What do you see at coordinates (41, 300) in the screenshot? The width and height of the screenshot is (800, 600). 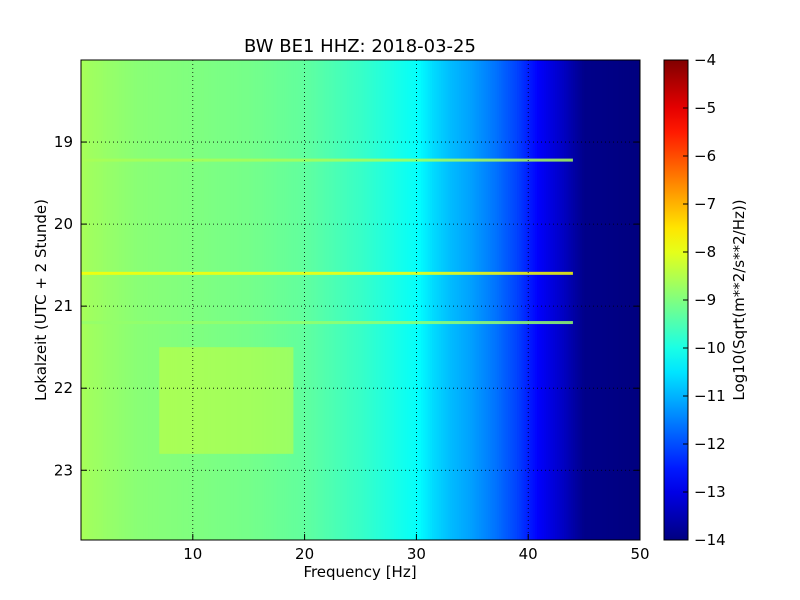 I see `y-axis-label: Lokalzeit (UTC + 2 Stunde)` at bounding box center [41, 300].